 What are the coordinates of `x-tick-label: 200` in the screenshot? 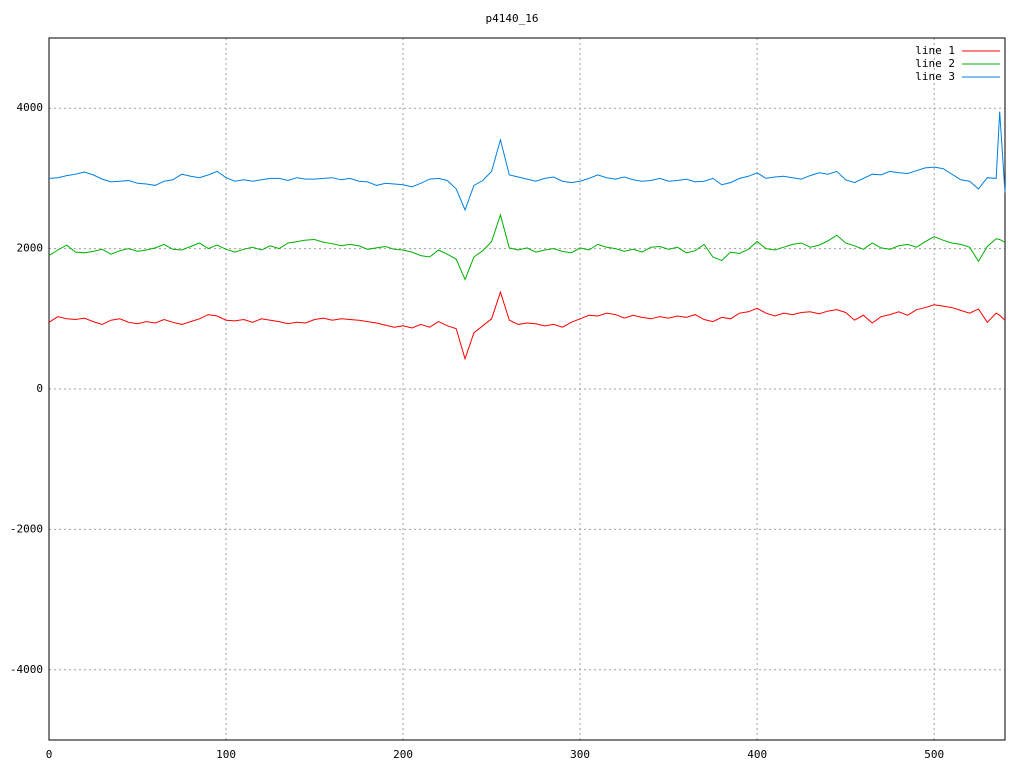 It's located at (403, 754).